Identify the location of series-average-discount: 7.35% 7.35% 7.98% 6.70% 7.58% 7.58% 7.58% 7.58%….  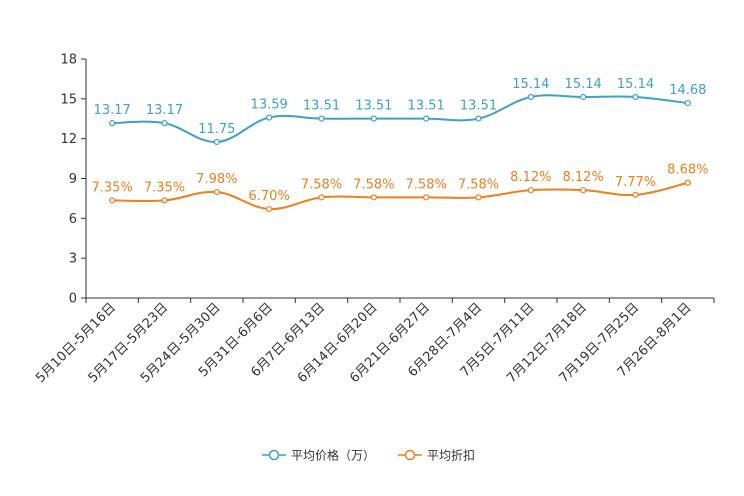
(400, 188).